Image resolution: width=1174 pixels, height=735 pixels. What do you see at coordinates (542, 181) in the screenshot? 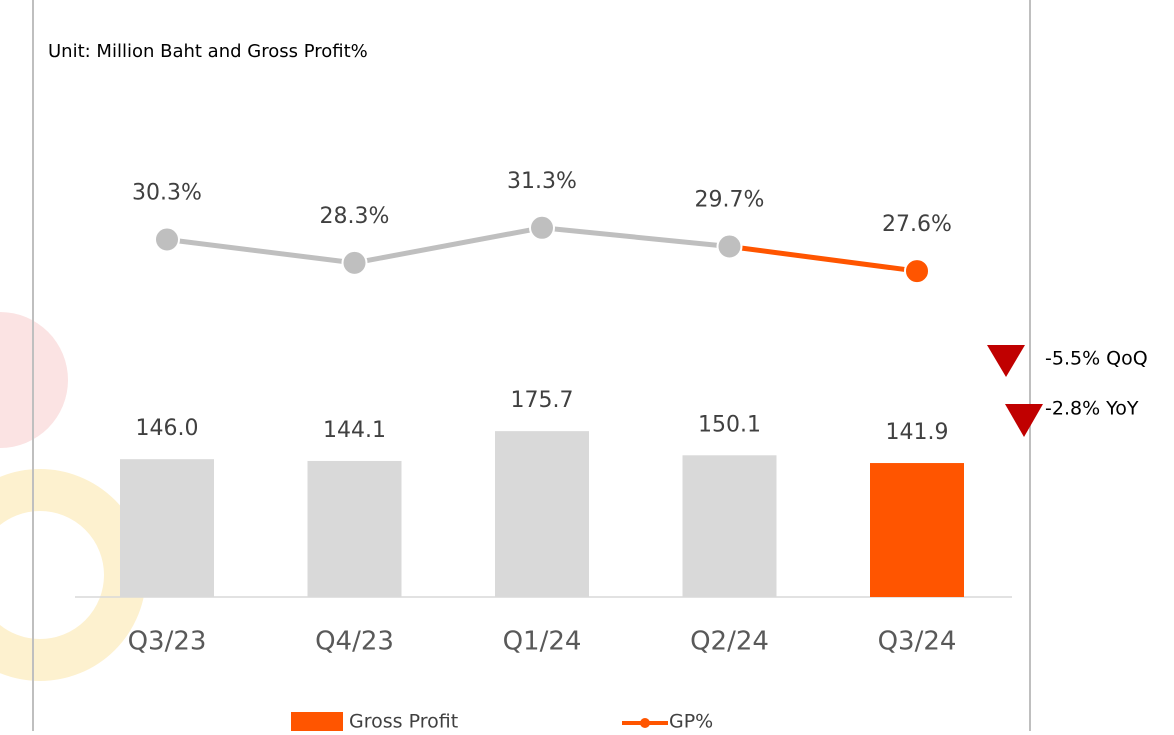
I see `data-label: 31.3%` at bounding box center [542, 181].